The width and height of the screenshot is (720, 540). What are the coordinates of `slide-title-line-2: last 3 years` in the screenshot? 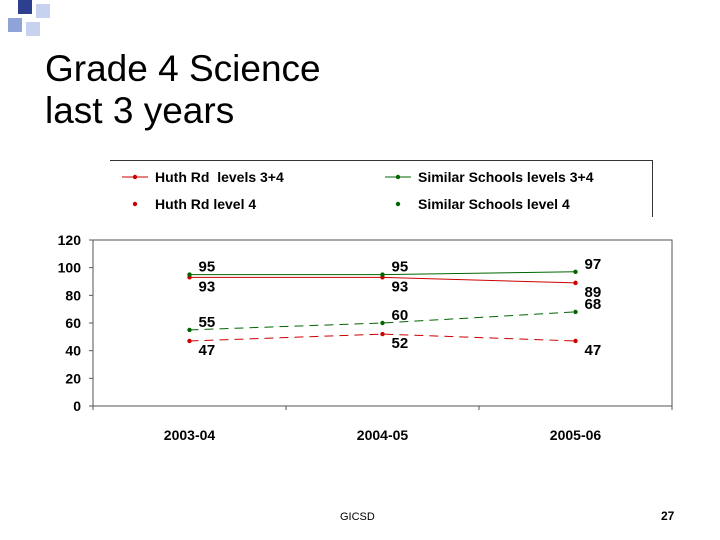 It's located at (140, 110).